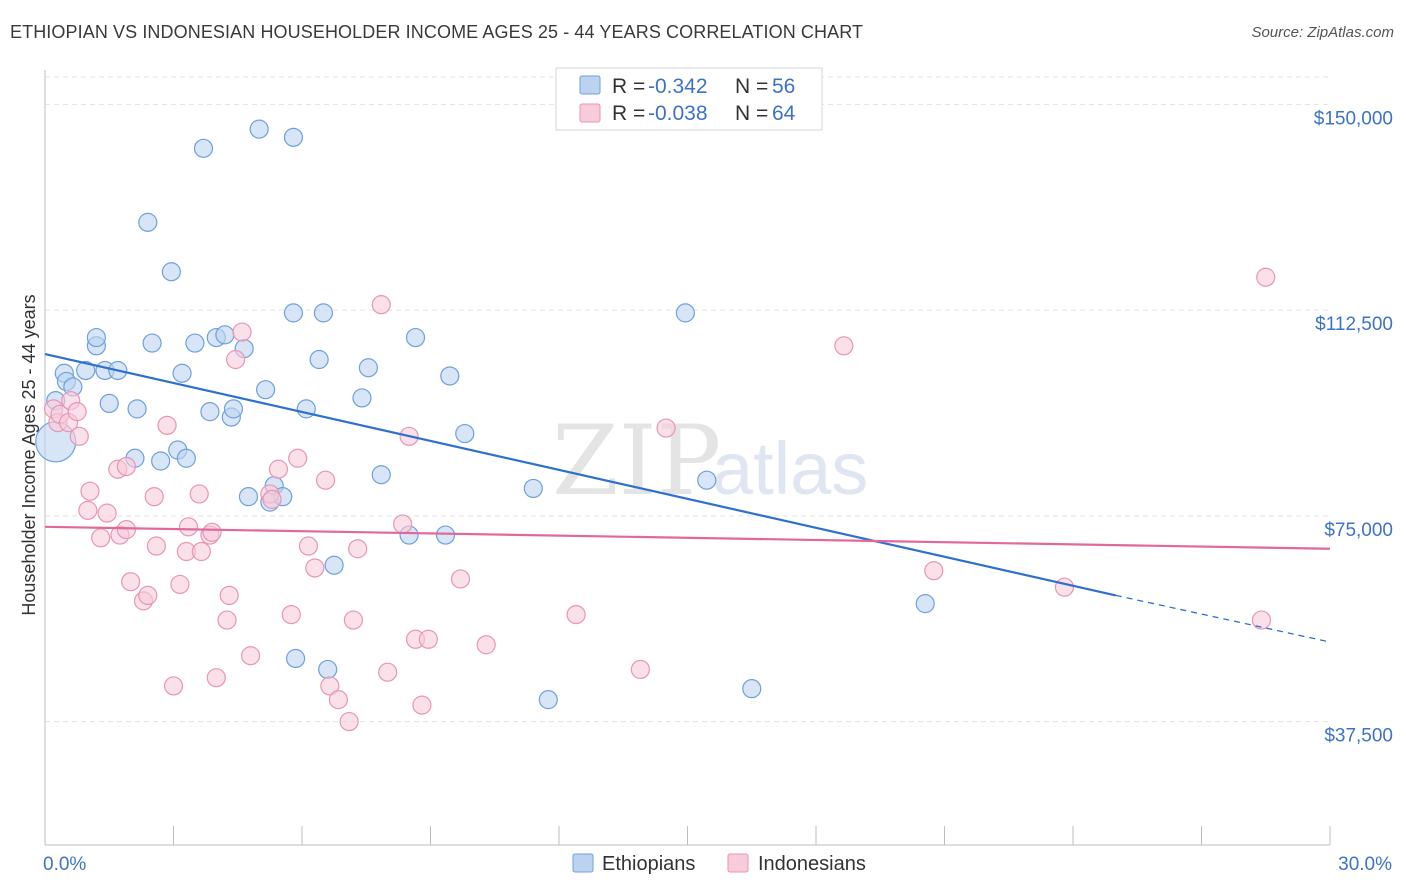 The height and width of the screenshot is (892, 1406). What do you see at coordinates (583, 863) in the screenshot?
I see `bottom-legend-swatch-ethiopians` at bounding box center [583, 863].